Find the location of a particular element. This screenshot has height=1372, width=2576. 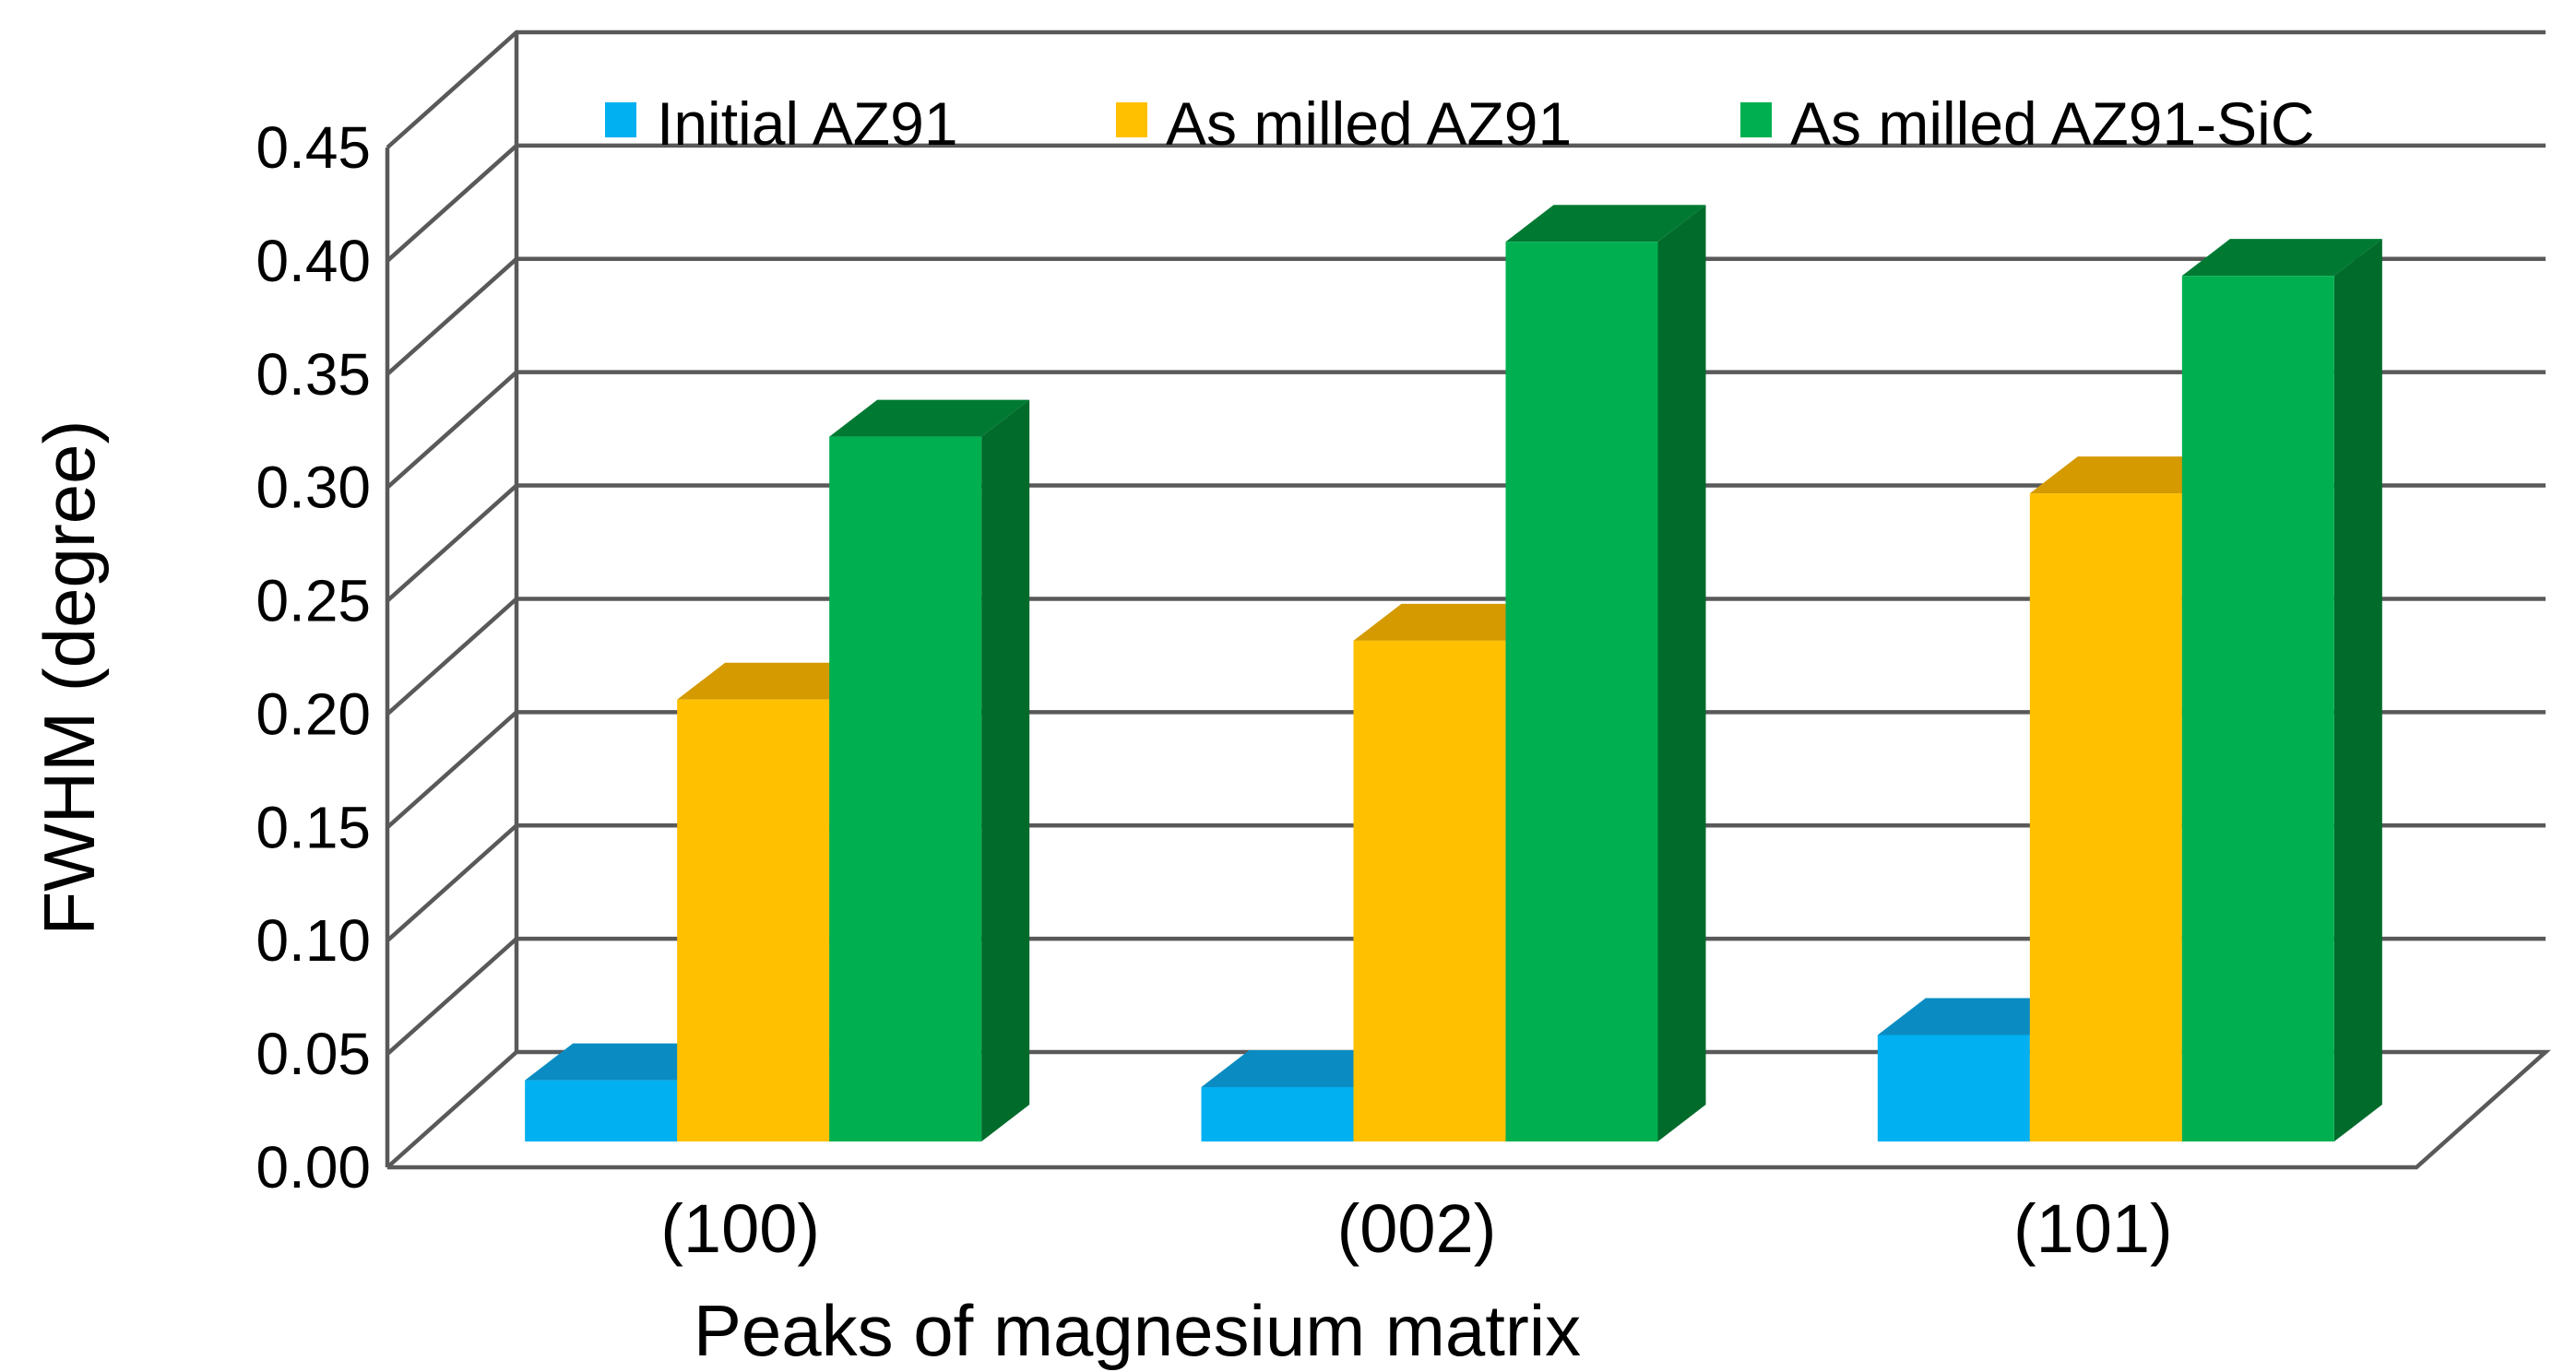

y-tick-label: 0.35 is located at coordinates (313, 374).